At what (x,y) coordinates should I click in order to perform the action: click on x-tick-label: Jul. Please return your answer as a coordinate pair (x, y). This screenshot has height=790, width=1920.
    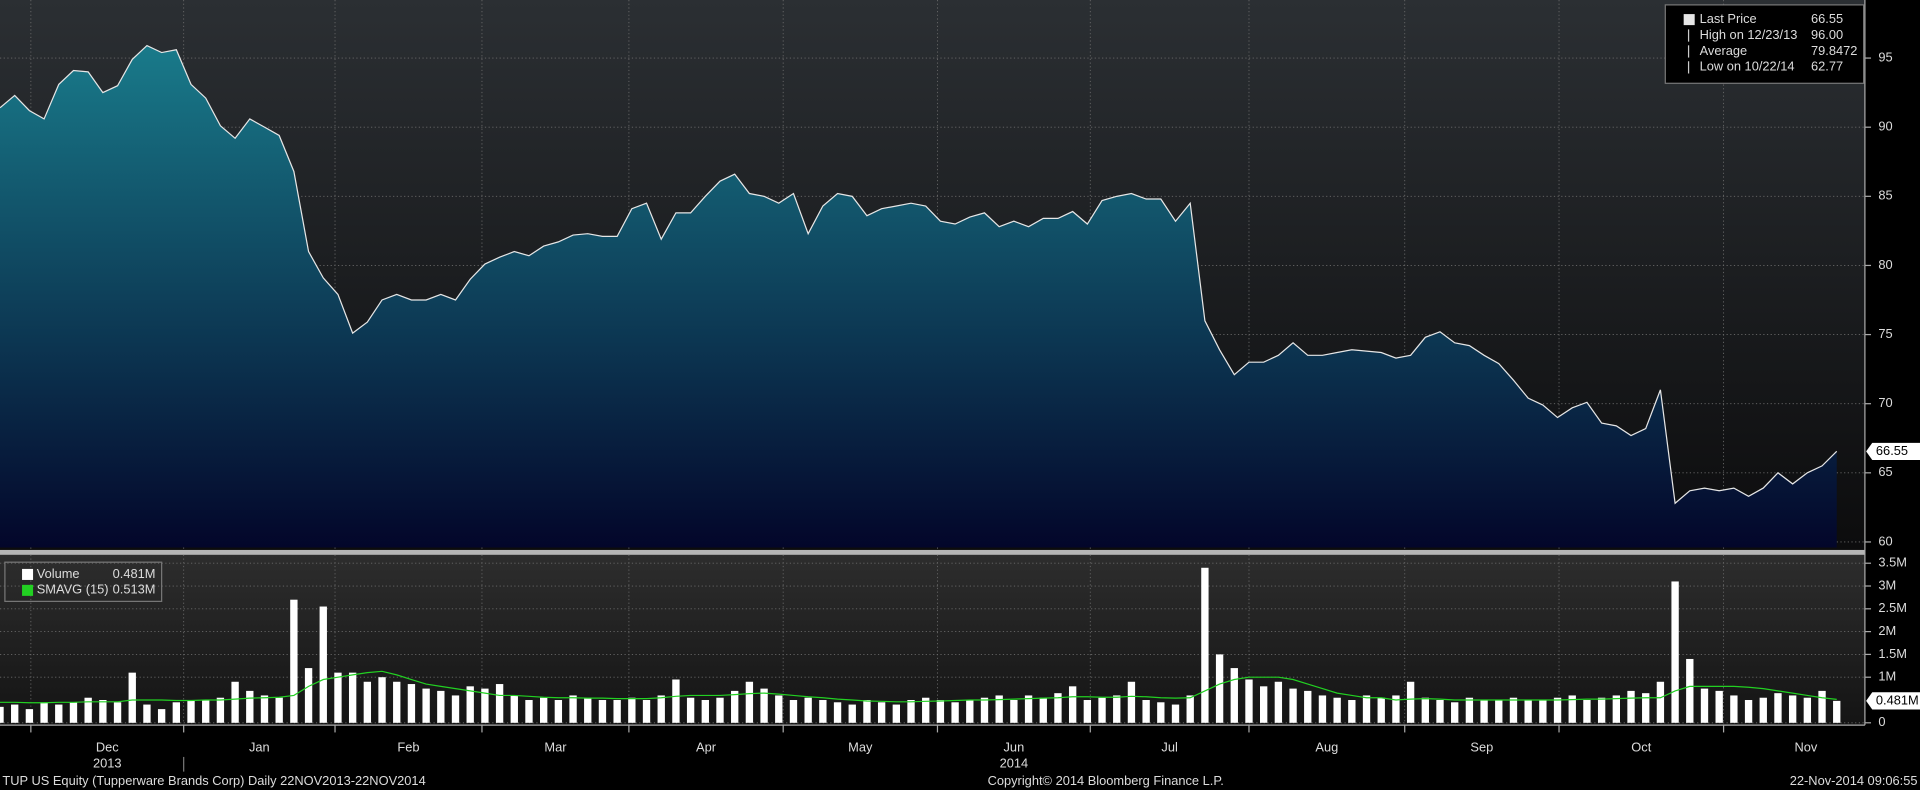
    Looking at the image, I should click on (1169, 747).